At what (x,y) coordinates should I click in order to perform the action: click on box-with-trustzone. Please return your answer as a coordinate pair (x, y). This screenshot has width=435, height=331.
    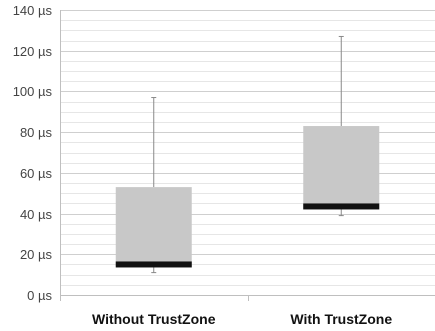
    Looking at the image, I should click on (341, 126).